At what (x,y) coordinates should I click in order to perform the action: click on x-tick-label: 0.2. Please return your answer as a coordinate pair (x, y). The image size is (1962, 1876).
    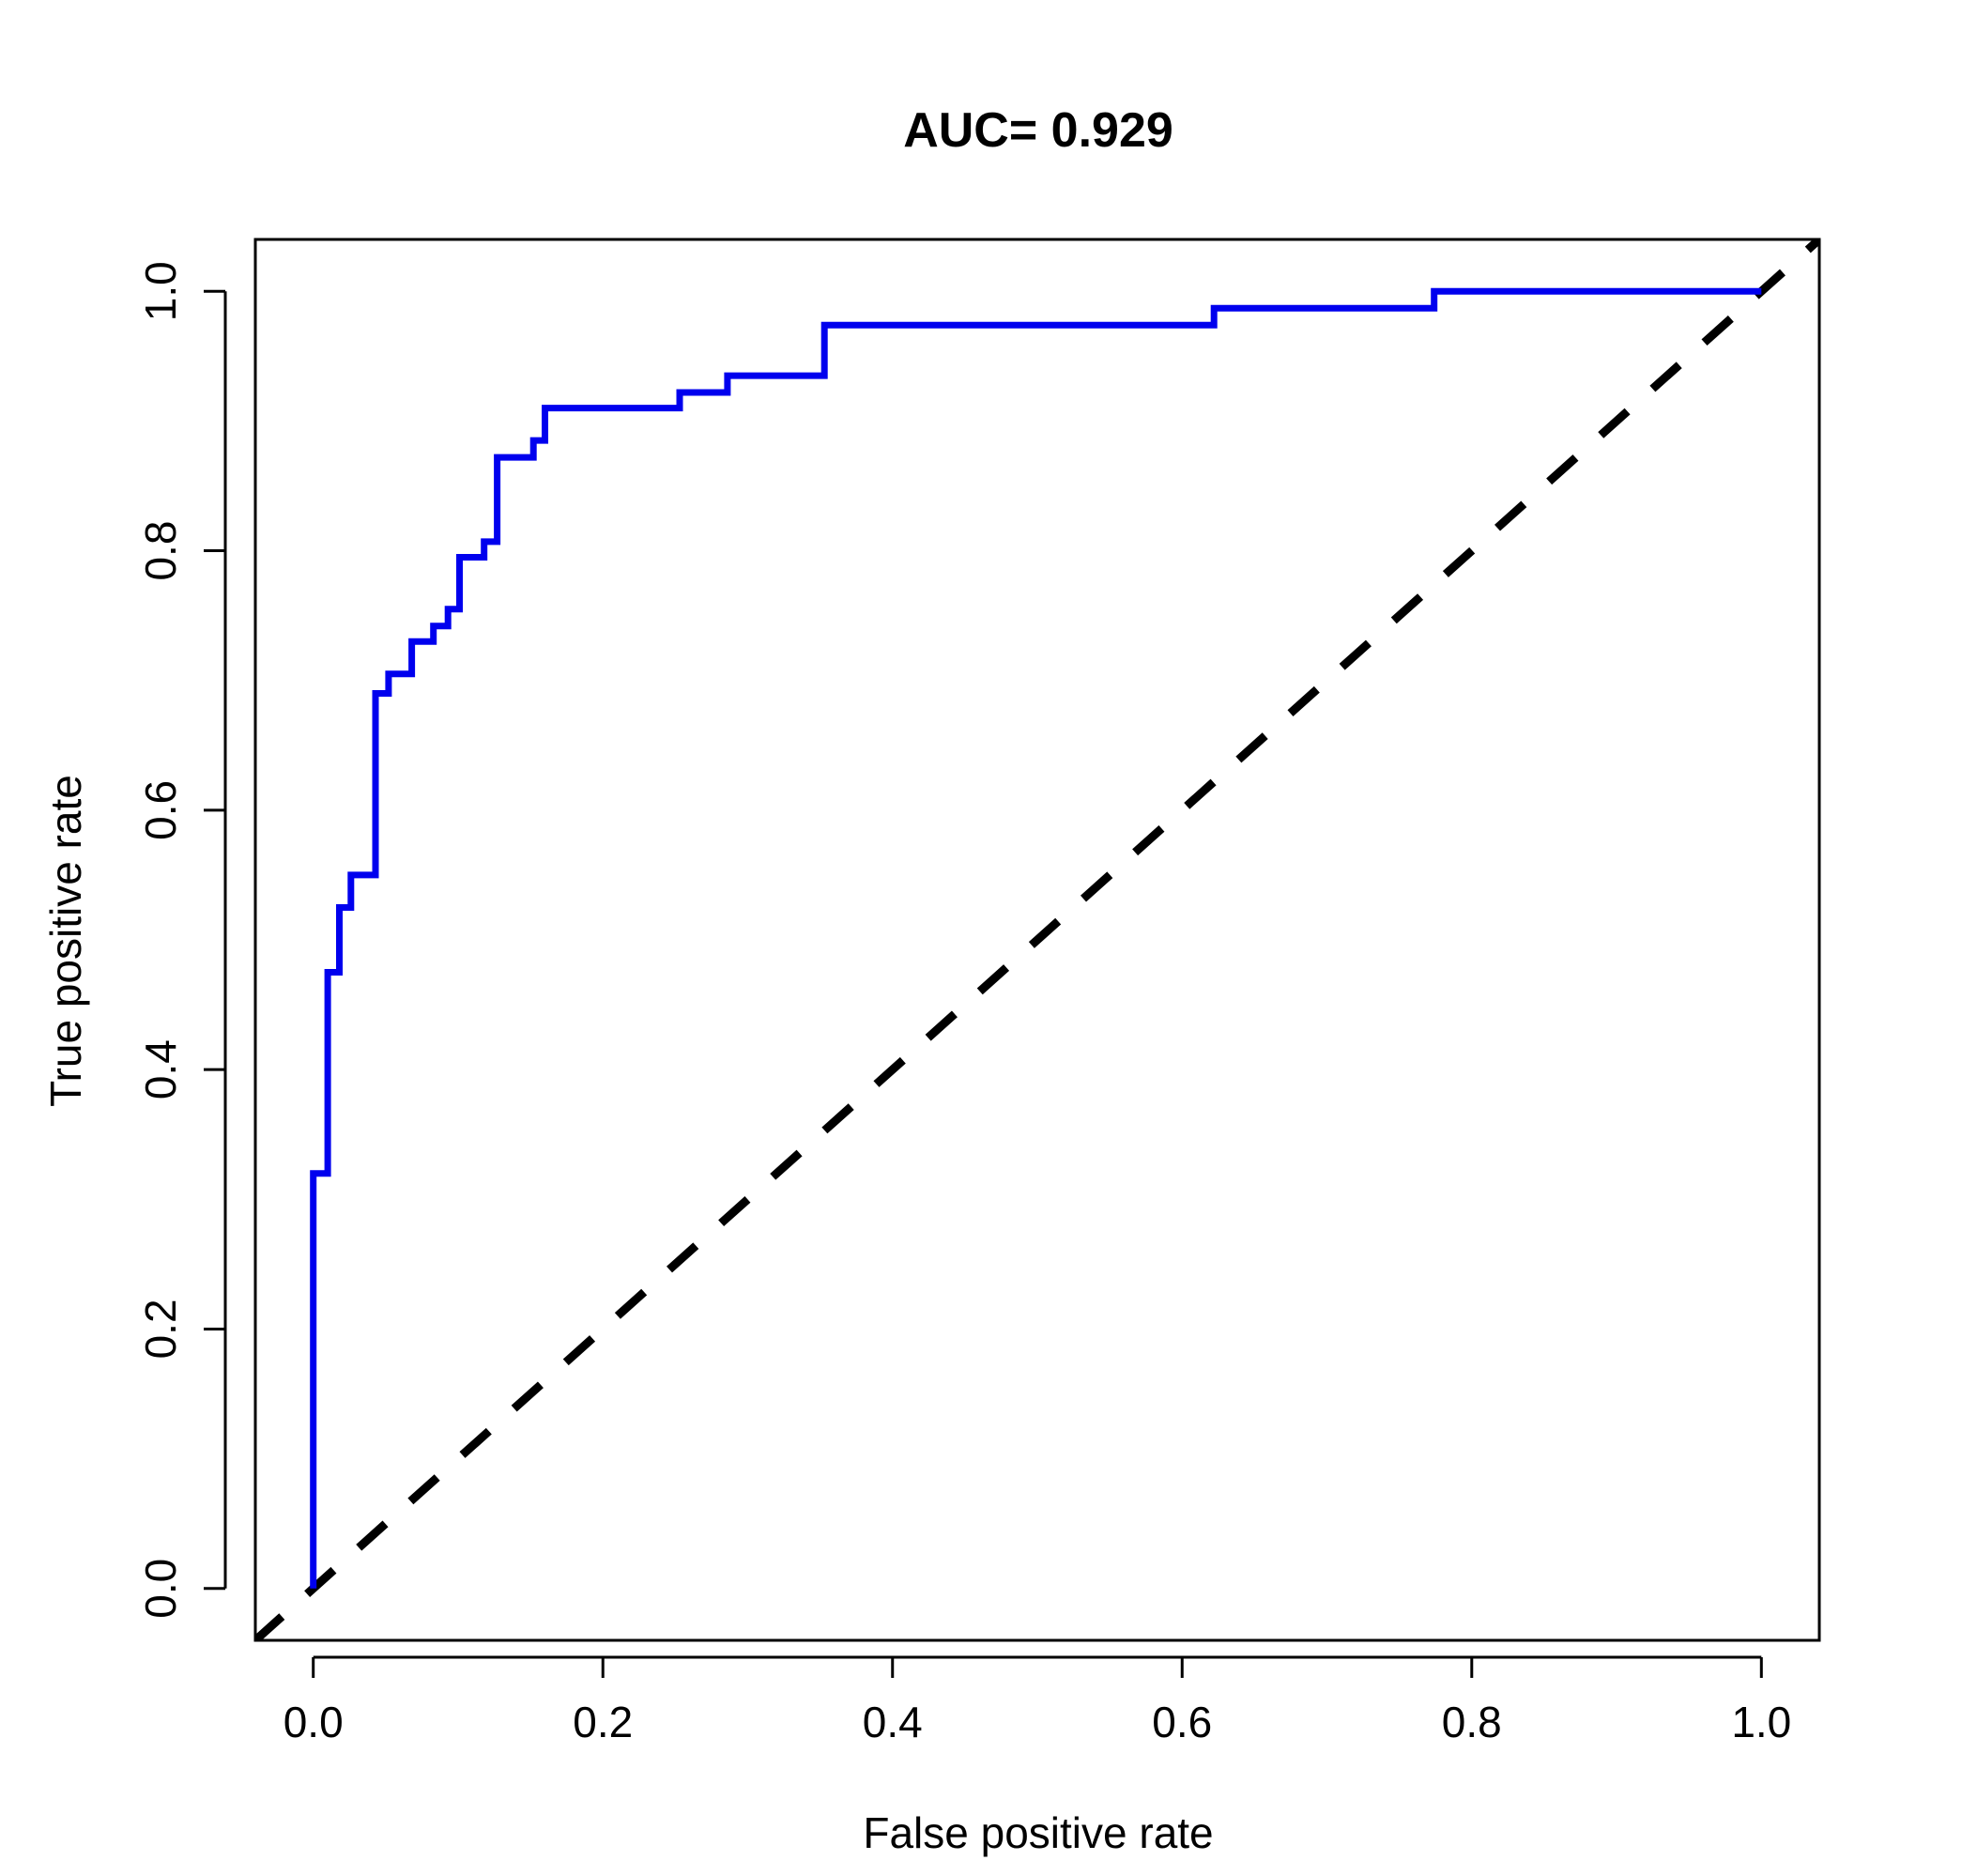
    Looking at the image, I should click on (603, 1722).